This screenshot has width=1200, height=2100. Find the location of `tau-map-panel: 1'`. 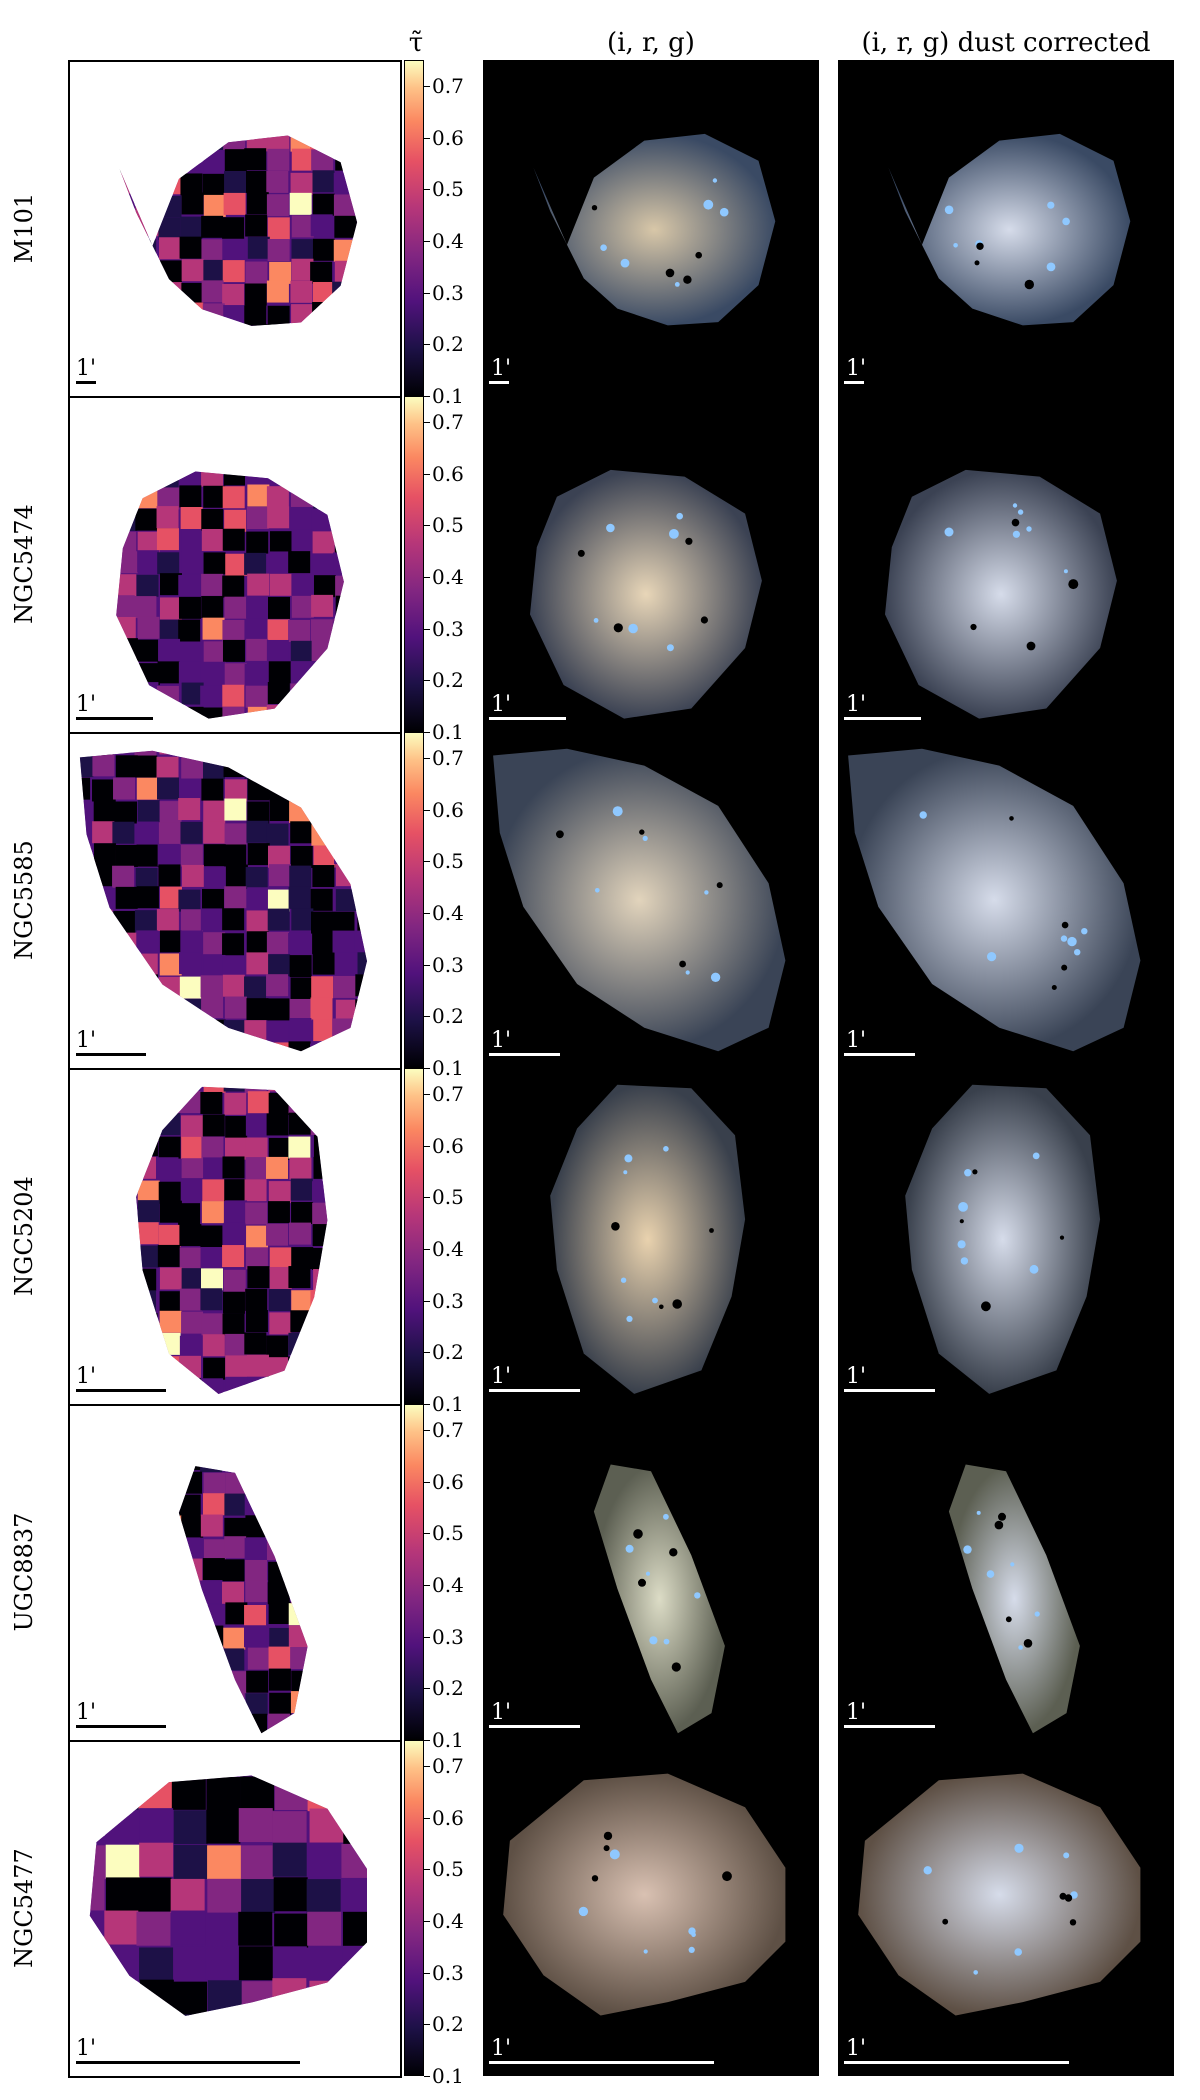

tau-map-panel: 1' is located at coordinates (235, 1573).